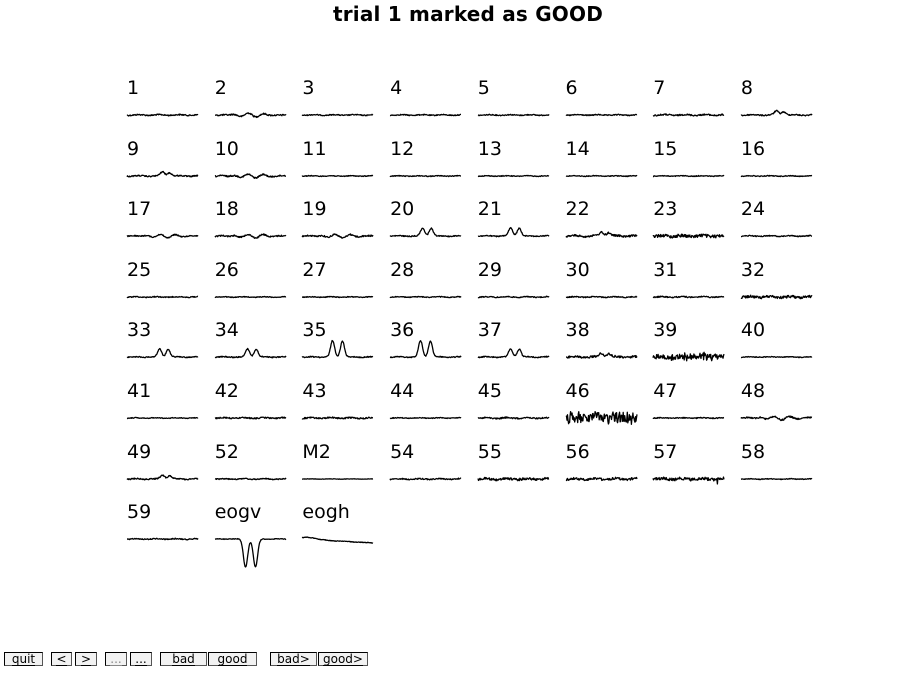 The width and height of the screenshot is (905, 674). Describe the element at coordinates (232, 659) in the screenshot. I see `mark-good-button: good` at that location.